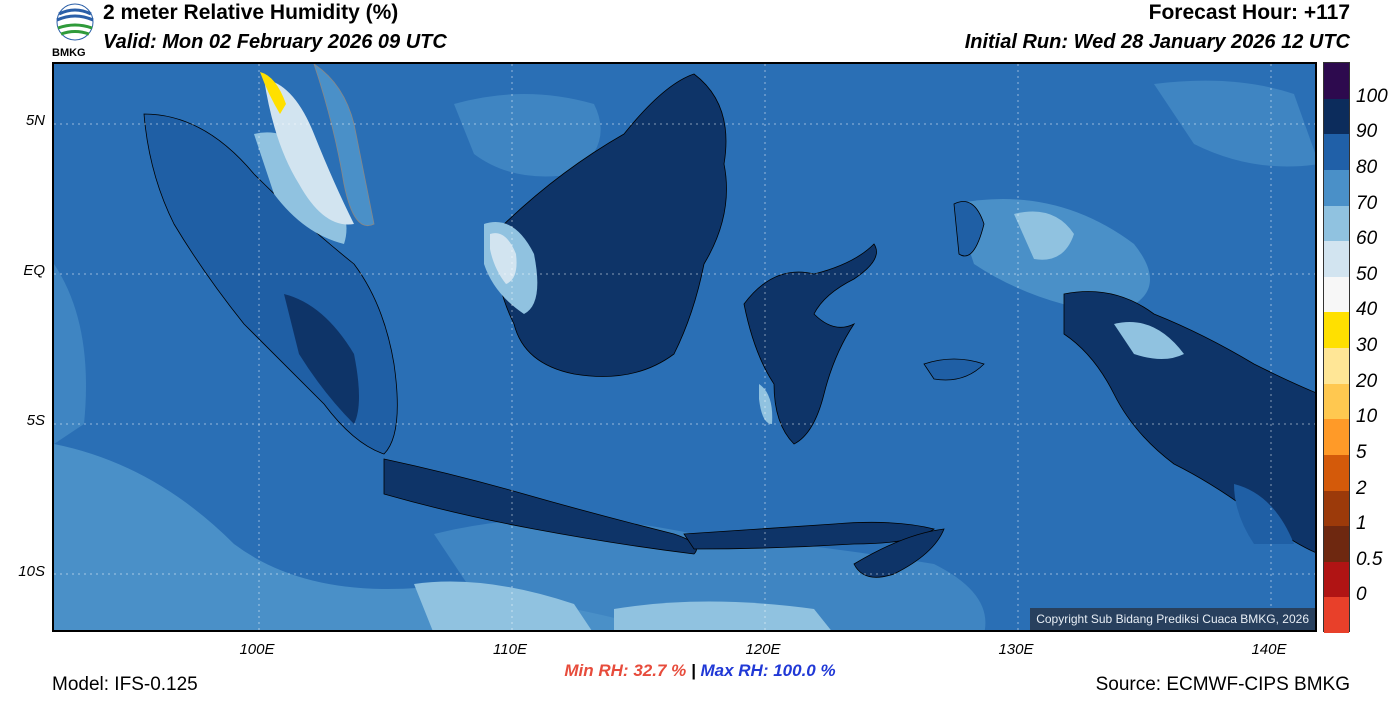  What do you see at coordinates (1367, 274) in the screenshot?
I see `colorbar-label: 50` at bounding box center [1367, 274].